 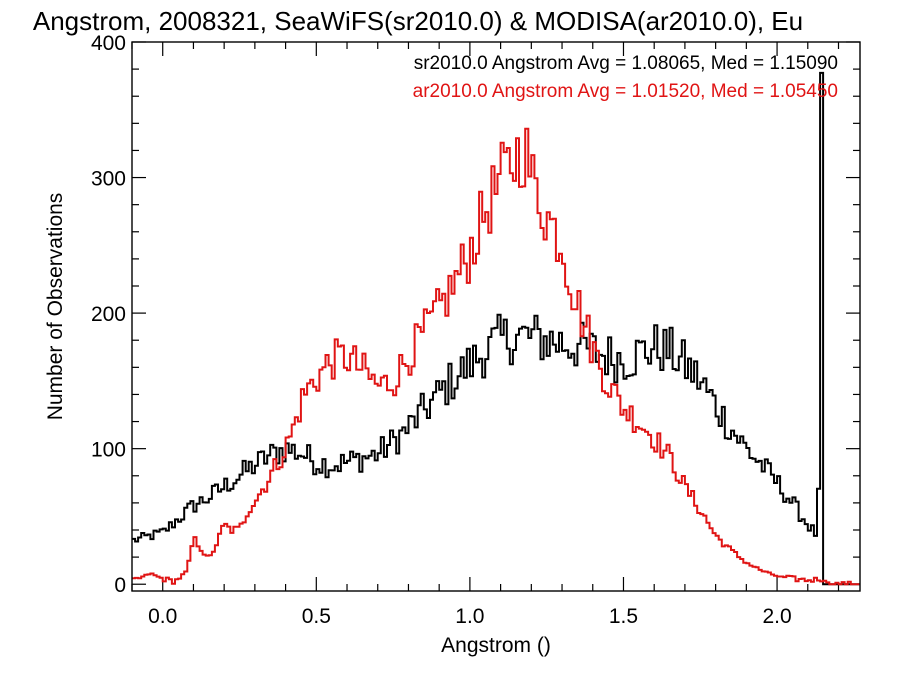 I want to click on y-tick-label: 300, so click(x=108, y=179).